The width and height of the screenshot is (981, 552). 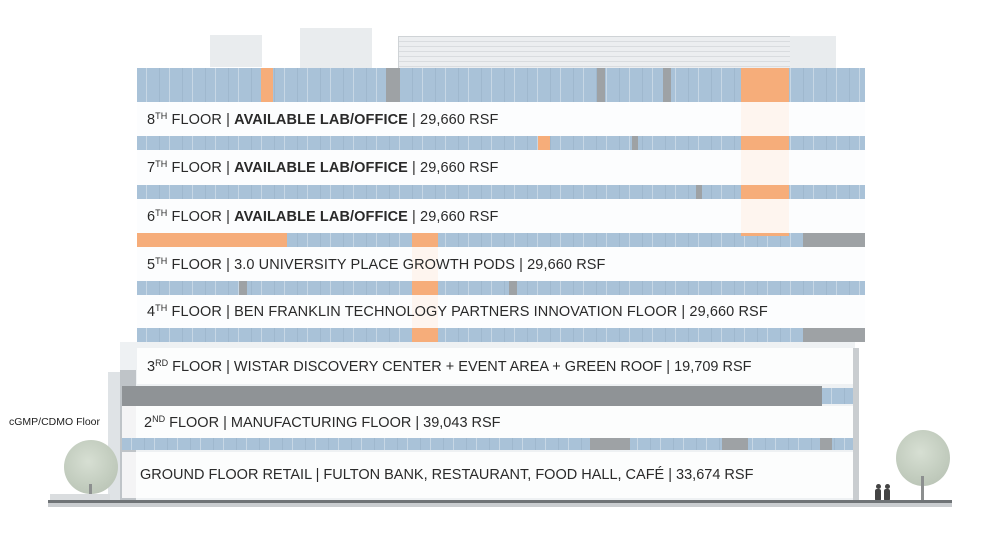 What do you see at coordinates (161, 115) in the screenshot?
I see `floor-8-ordinal: TH` at bounding box center [161, 115].